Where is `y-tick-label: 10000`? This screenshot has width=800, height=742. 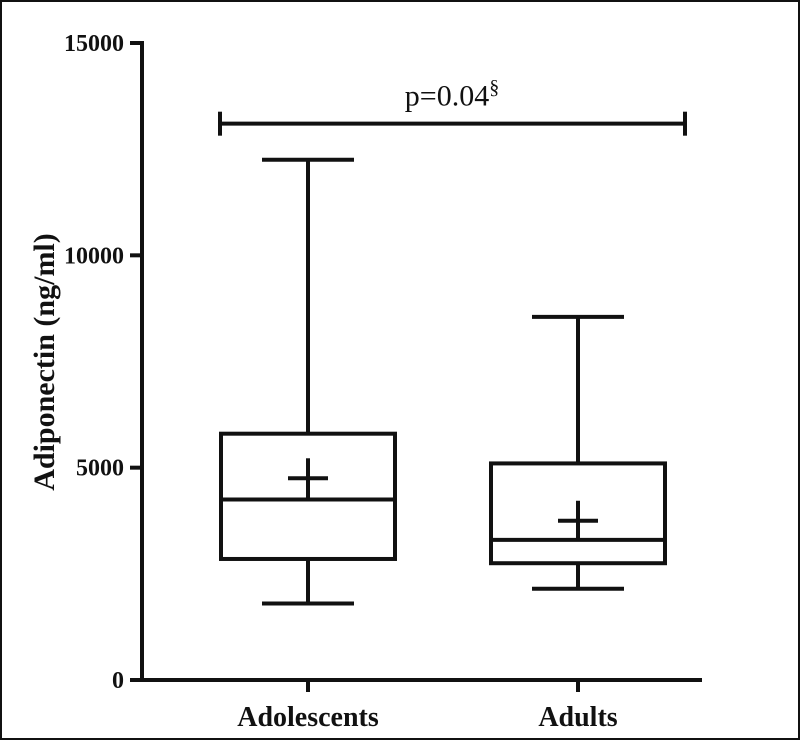
y-tick-label: 10000 is located at coordinates (94, 256).